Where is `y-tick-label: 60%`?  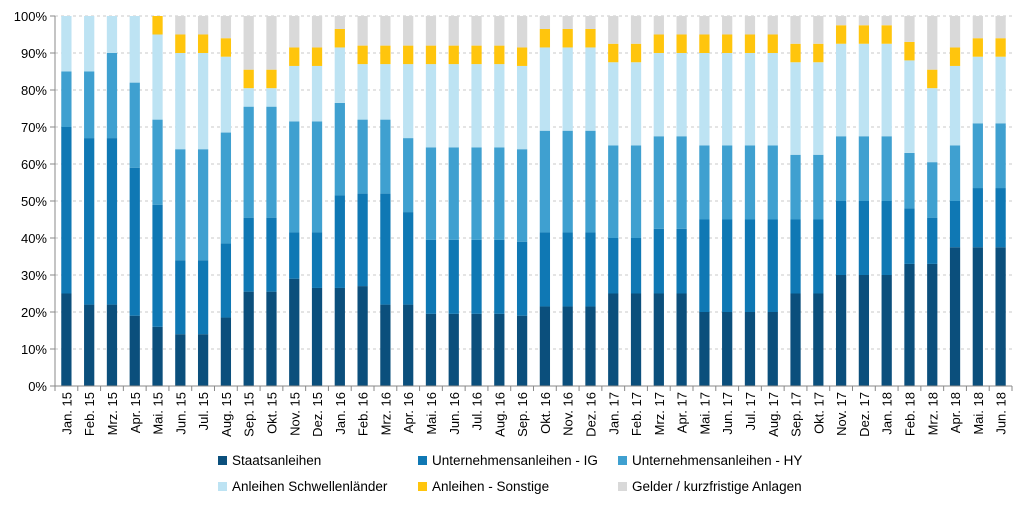 y-tick-label: 60% is located at coordinates (34, 164).